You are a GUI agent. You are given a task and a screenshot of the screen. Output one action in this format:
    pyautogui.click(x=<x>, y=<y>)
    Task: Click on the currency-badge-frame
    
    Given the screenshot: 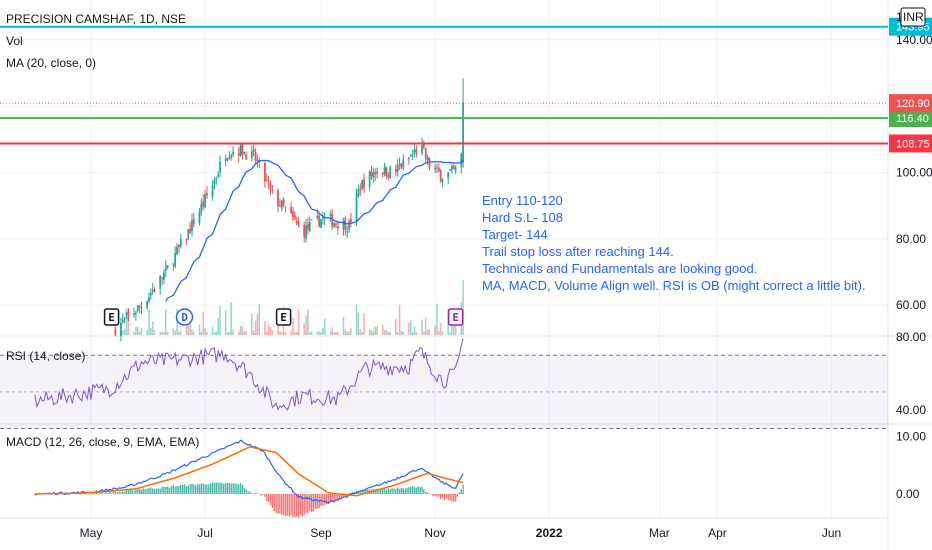 What is the action you would take?
    pyautogui.click(x=913, y=17)
    